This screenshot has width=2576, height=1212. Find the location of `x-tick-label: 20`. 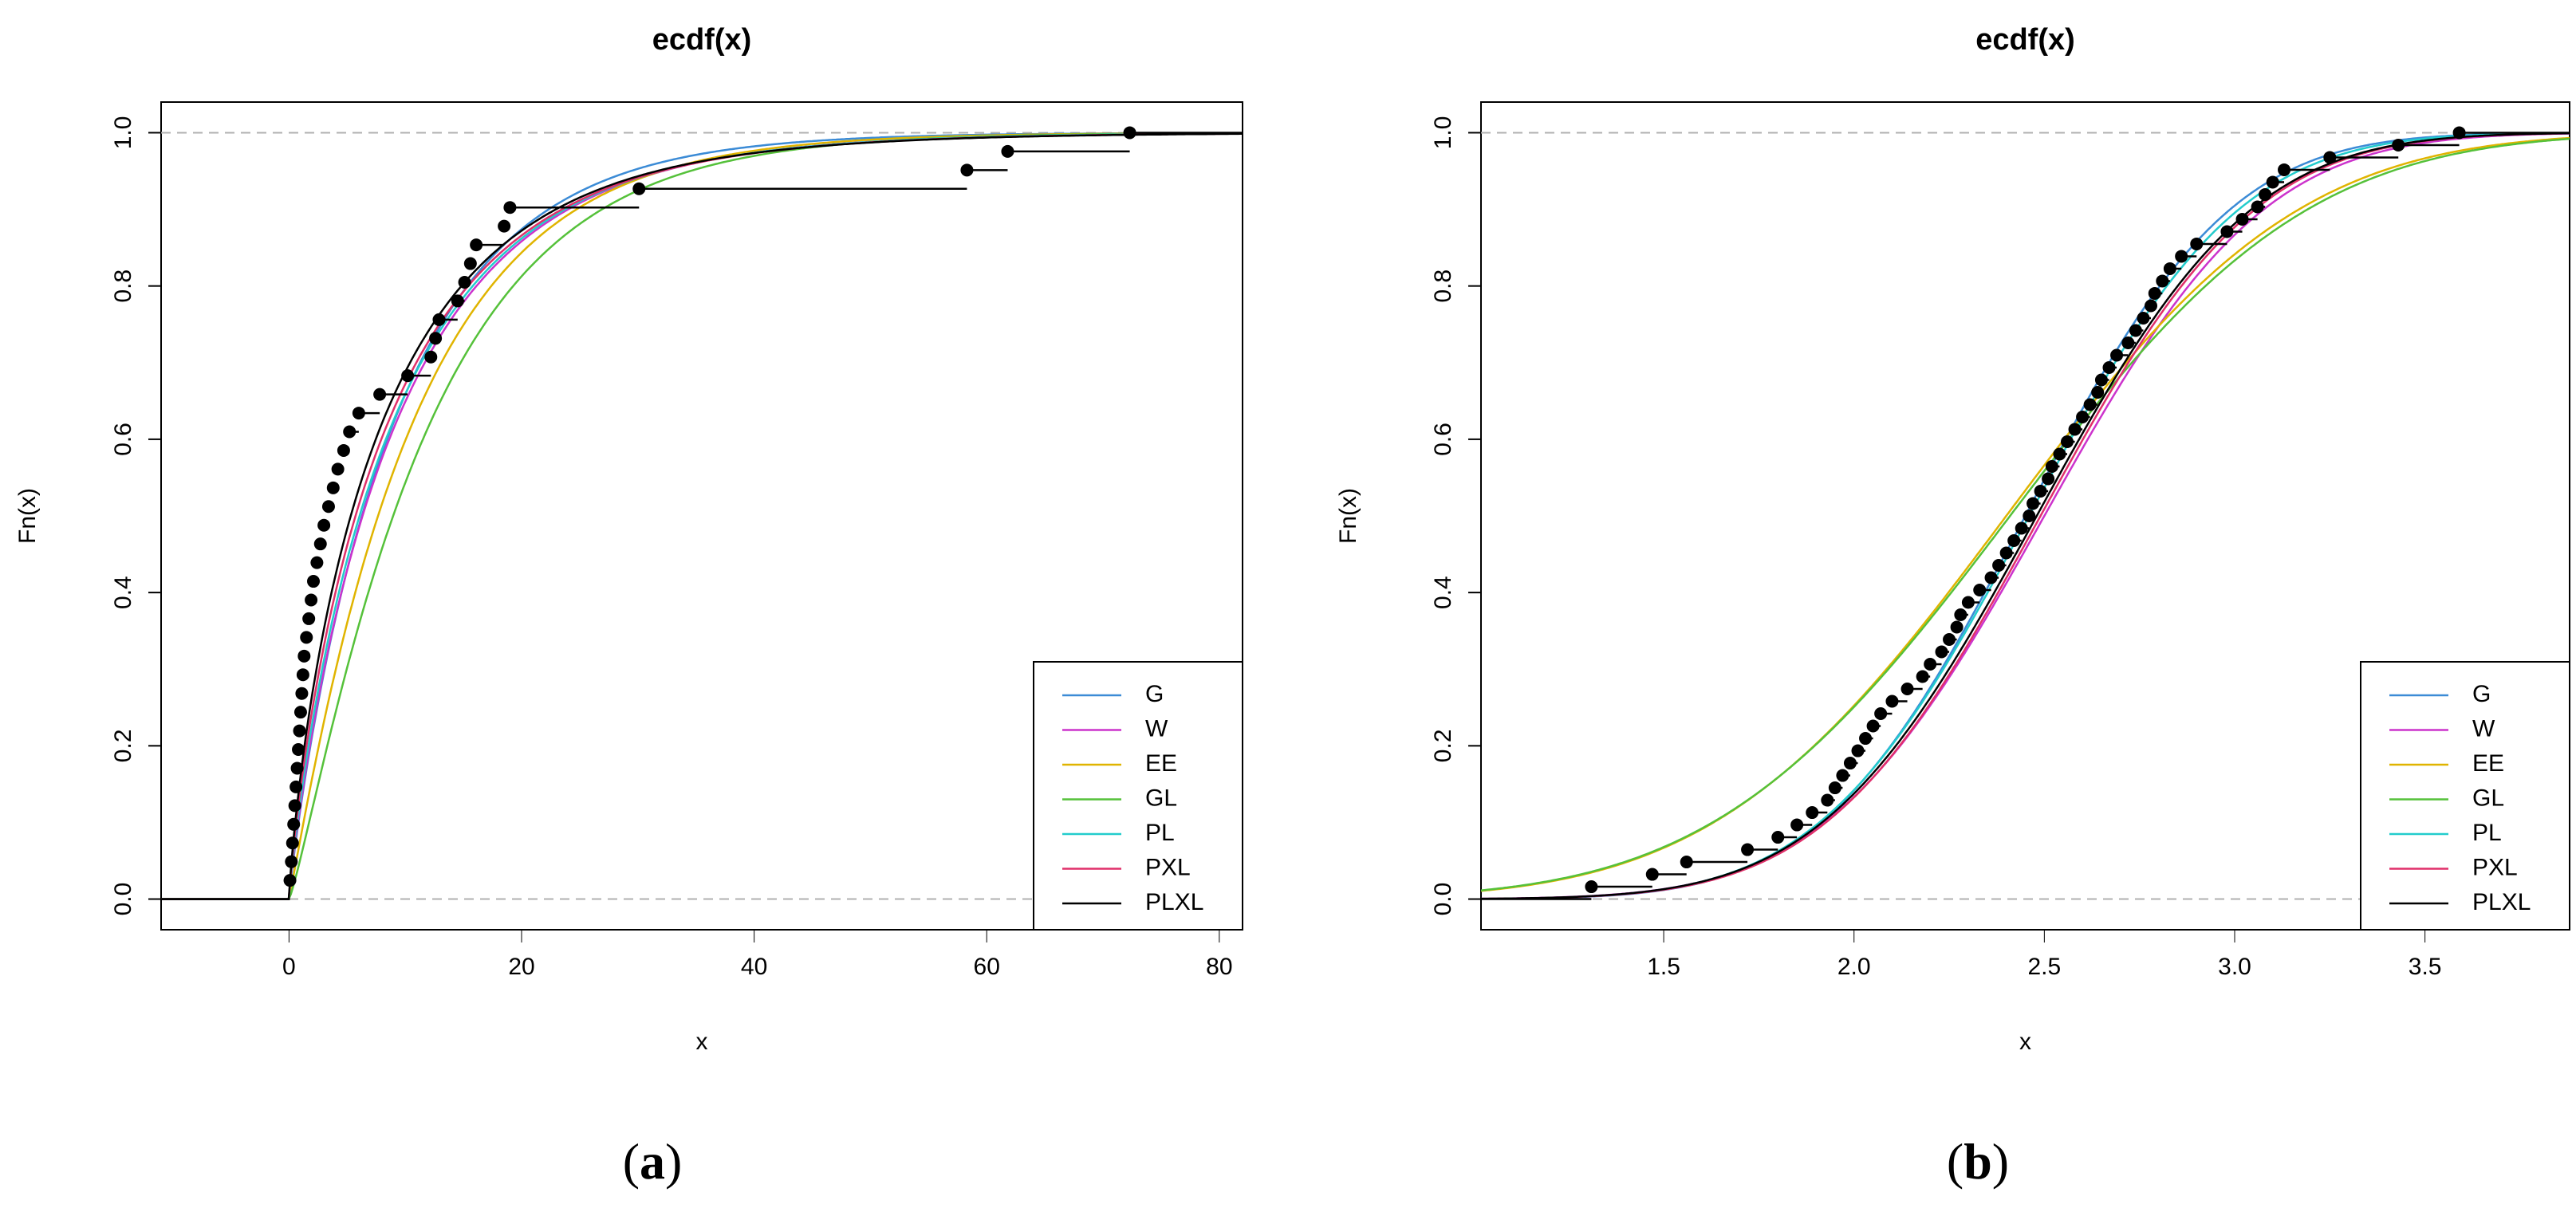

x-tick-label: 20 is located at coordinates (521, 967).